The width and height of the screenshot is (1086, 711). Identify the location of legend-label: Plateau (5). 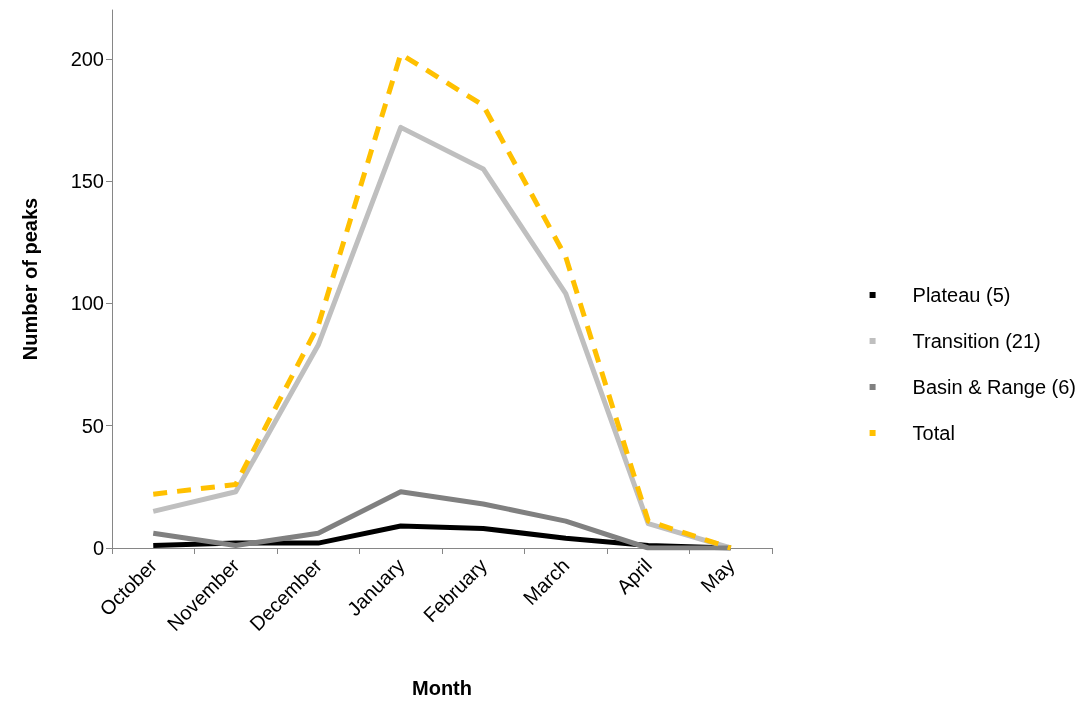
(961, 295).